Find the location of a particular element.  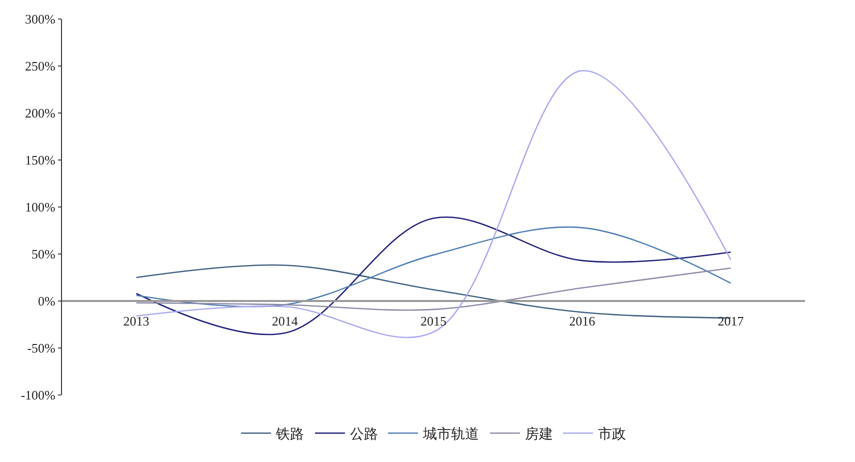

y-tick-label: -50% is located at coordinates (41, 348).